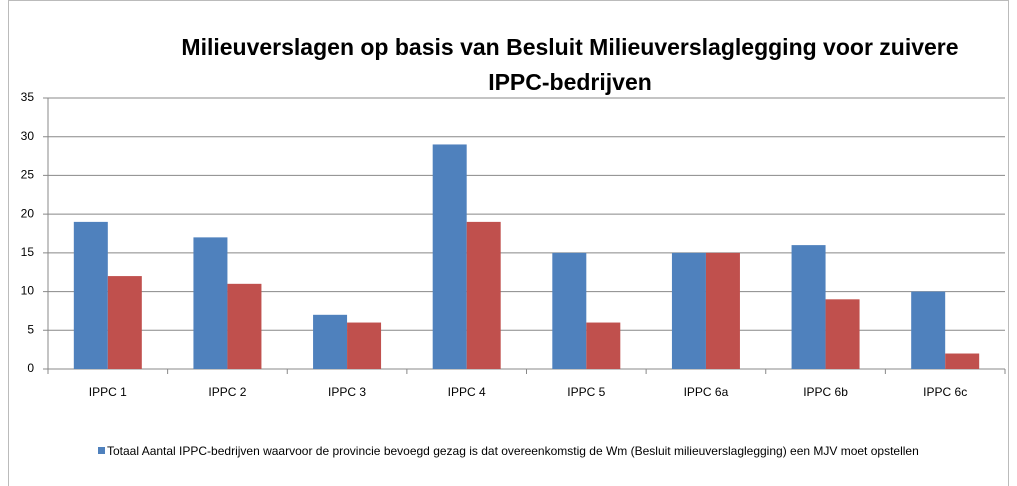 This screenshot has width=1017, height=486. Describe the element at coordinates (28, 175) in the screenshot. I see `y-tick-label: 25` at that location.